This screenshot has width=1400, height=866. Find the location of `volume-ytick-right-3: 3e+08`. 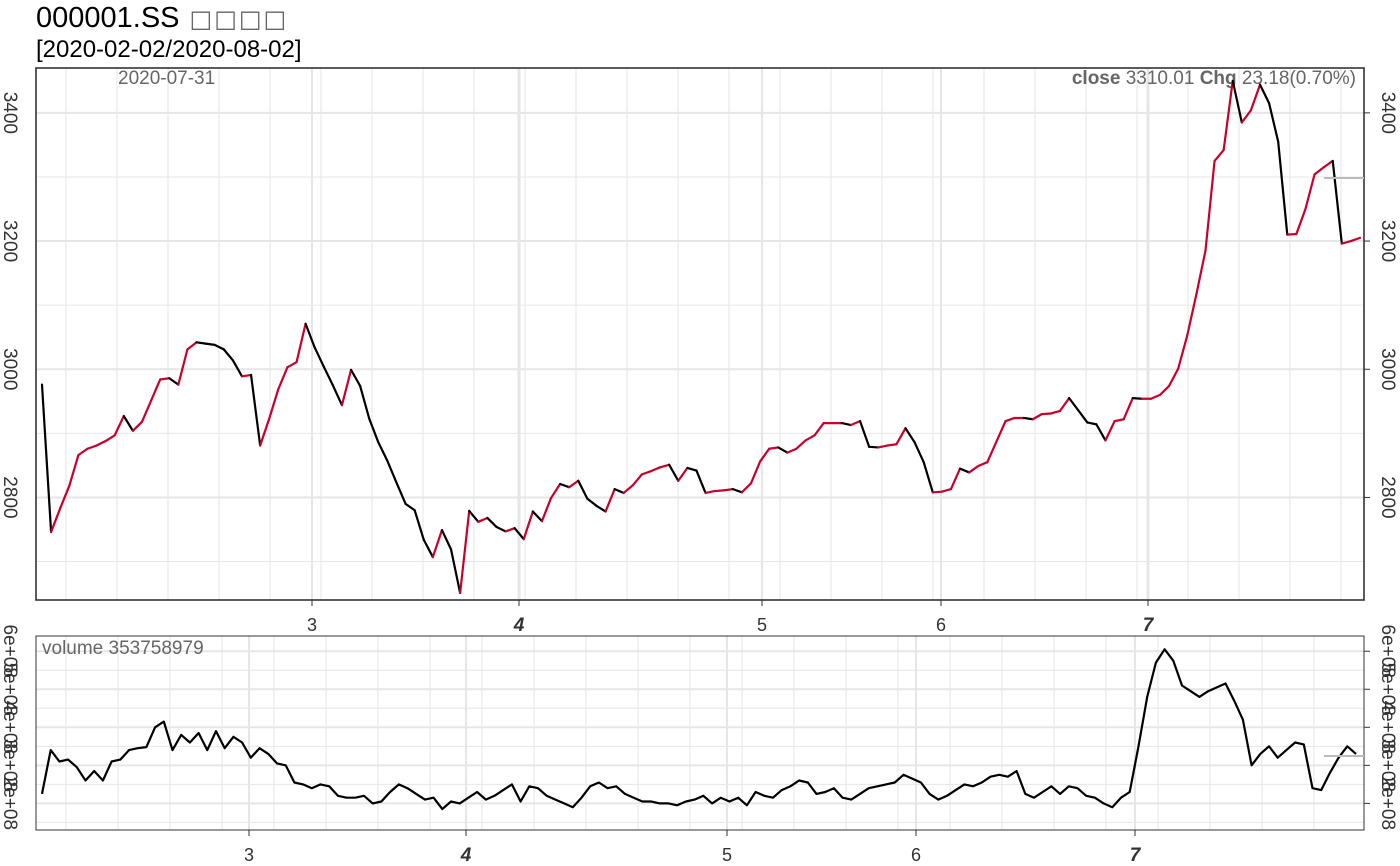

volume-ytick-right-3: 3e+08 is located at coordinates (1387, 765).